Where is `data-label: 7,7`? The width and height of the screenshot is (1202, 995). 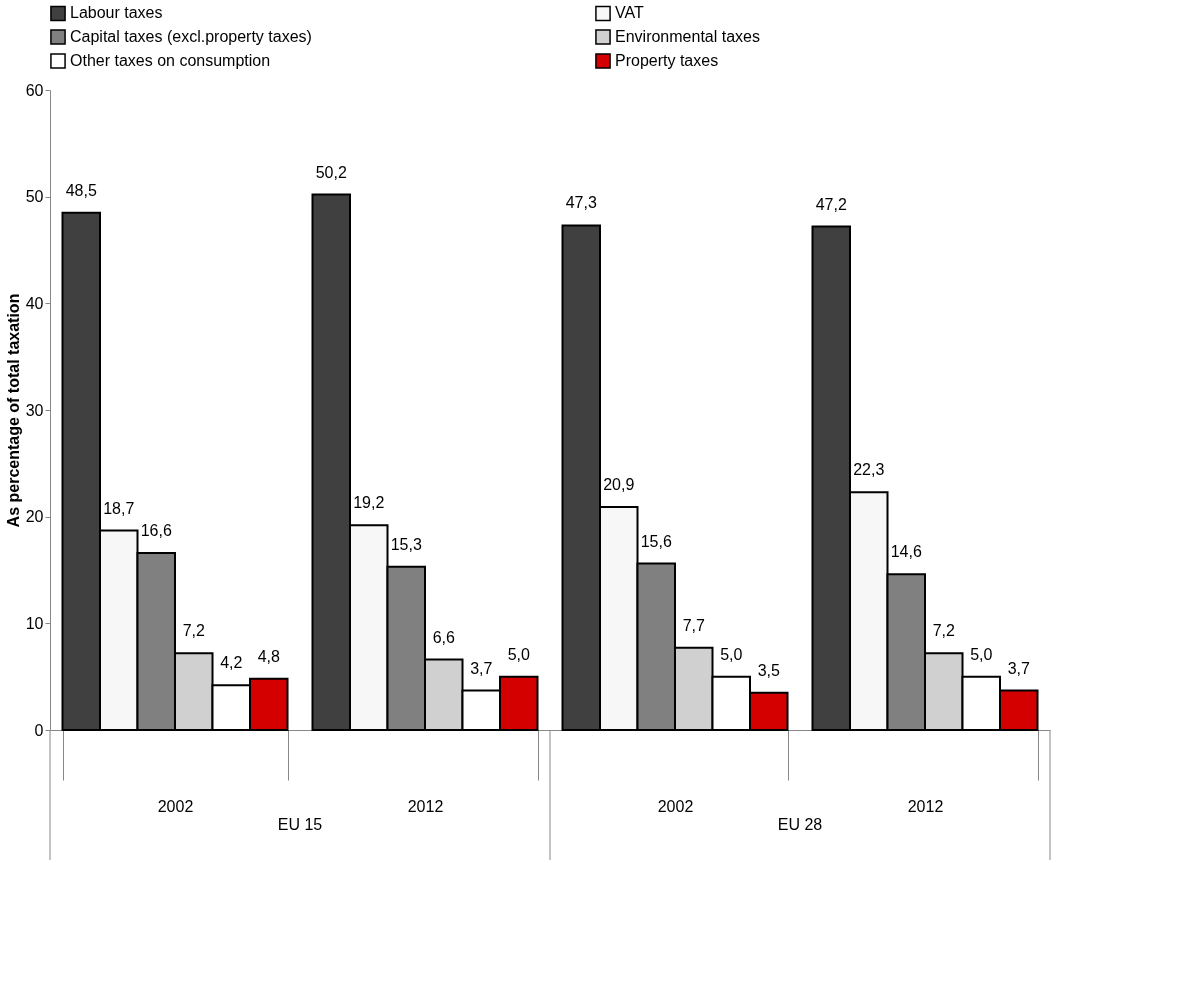 data-label: 7,7 is located at coordinates (693, 625).